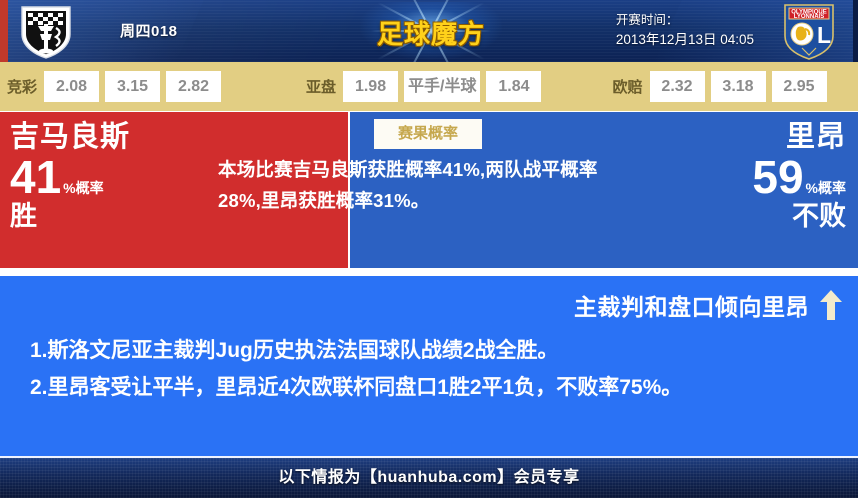 The image size is (858, 498). I want to click on home-probability-panel, so click(174, 190).